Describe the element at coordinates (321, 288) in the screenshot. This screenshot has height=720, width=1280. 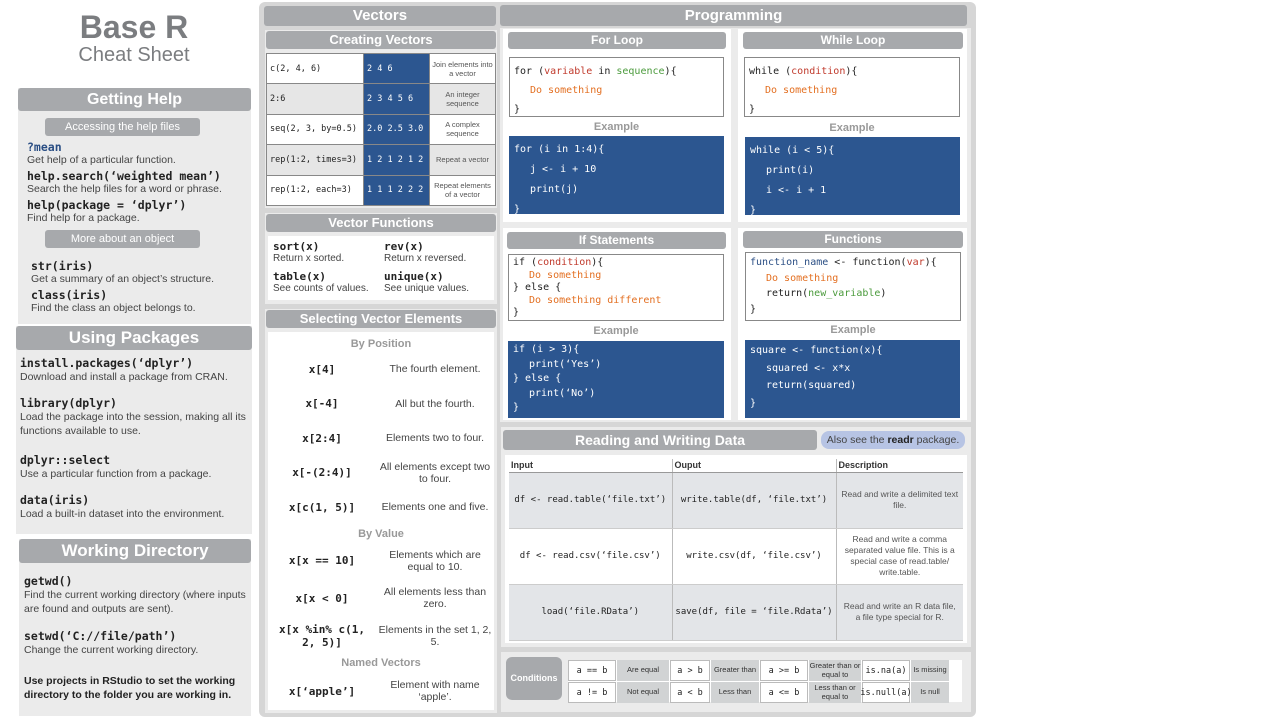
I see `vf-desc: See counts of values.` at that location.